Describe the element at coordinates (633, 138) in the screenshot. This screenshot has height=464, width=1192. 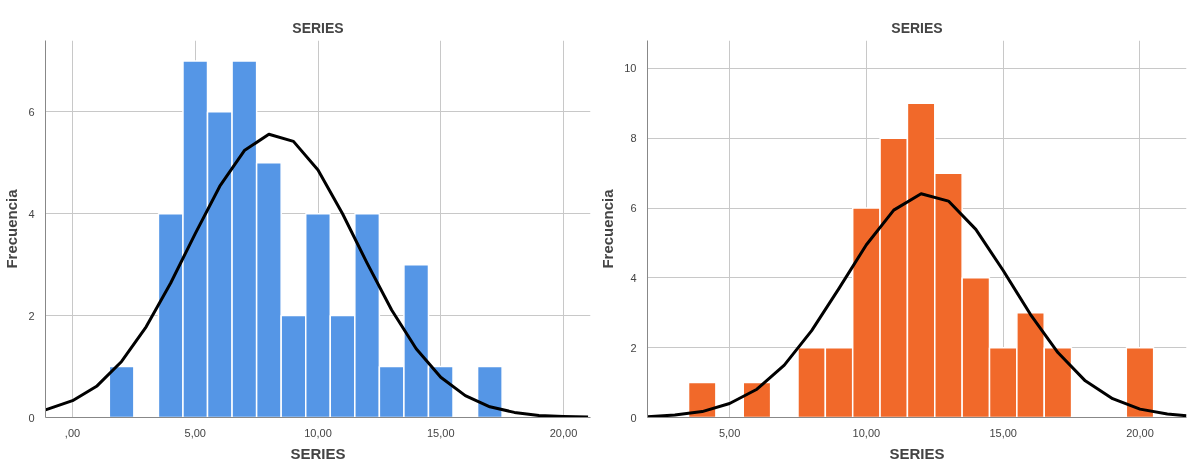
I see `y-tick-label: 8` at that location.